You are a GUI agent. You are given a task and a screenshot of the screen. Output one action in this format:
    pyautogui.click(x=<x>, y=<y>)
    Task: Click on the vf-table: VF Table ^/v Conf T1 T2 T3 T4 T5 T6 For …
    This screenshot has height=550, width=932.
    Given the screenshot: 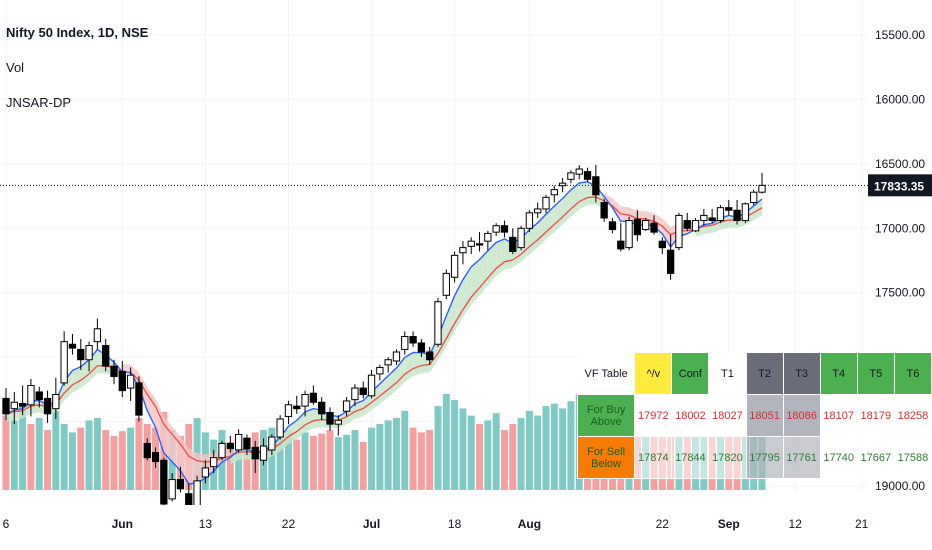 What is the action you would take?
    pyautogui.click(x=754, y=415)
    